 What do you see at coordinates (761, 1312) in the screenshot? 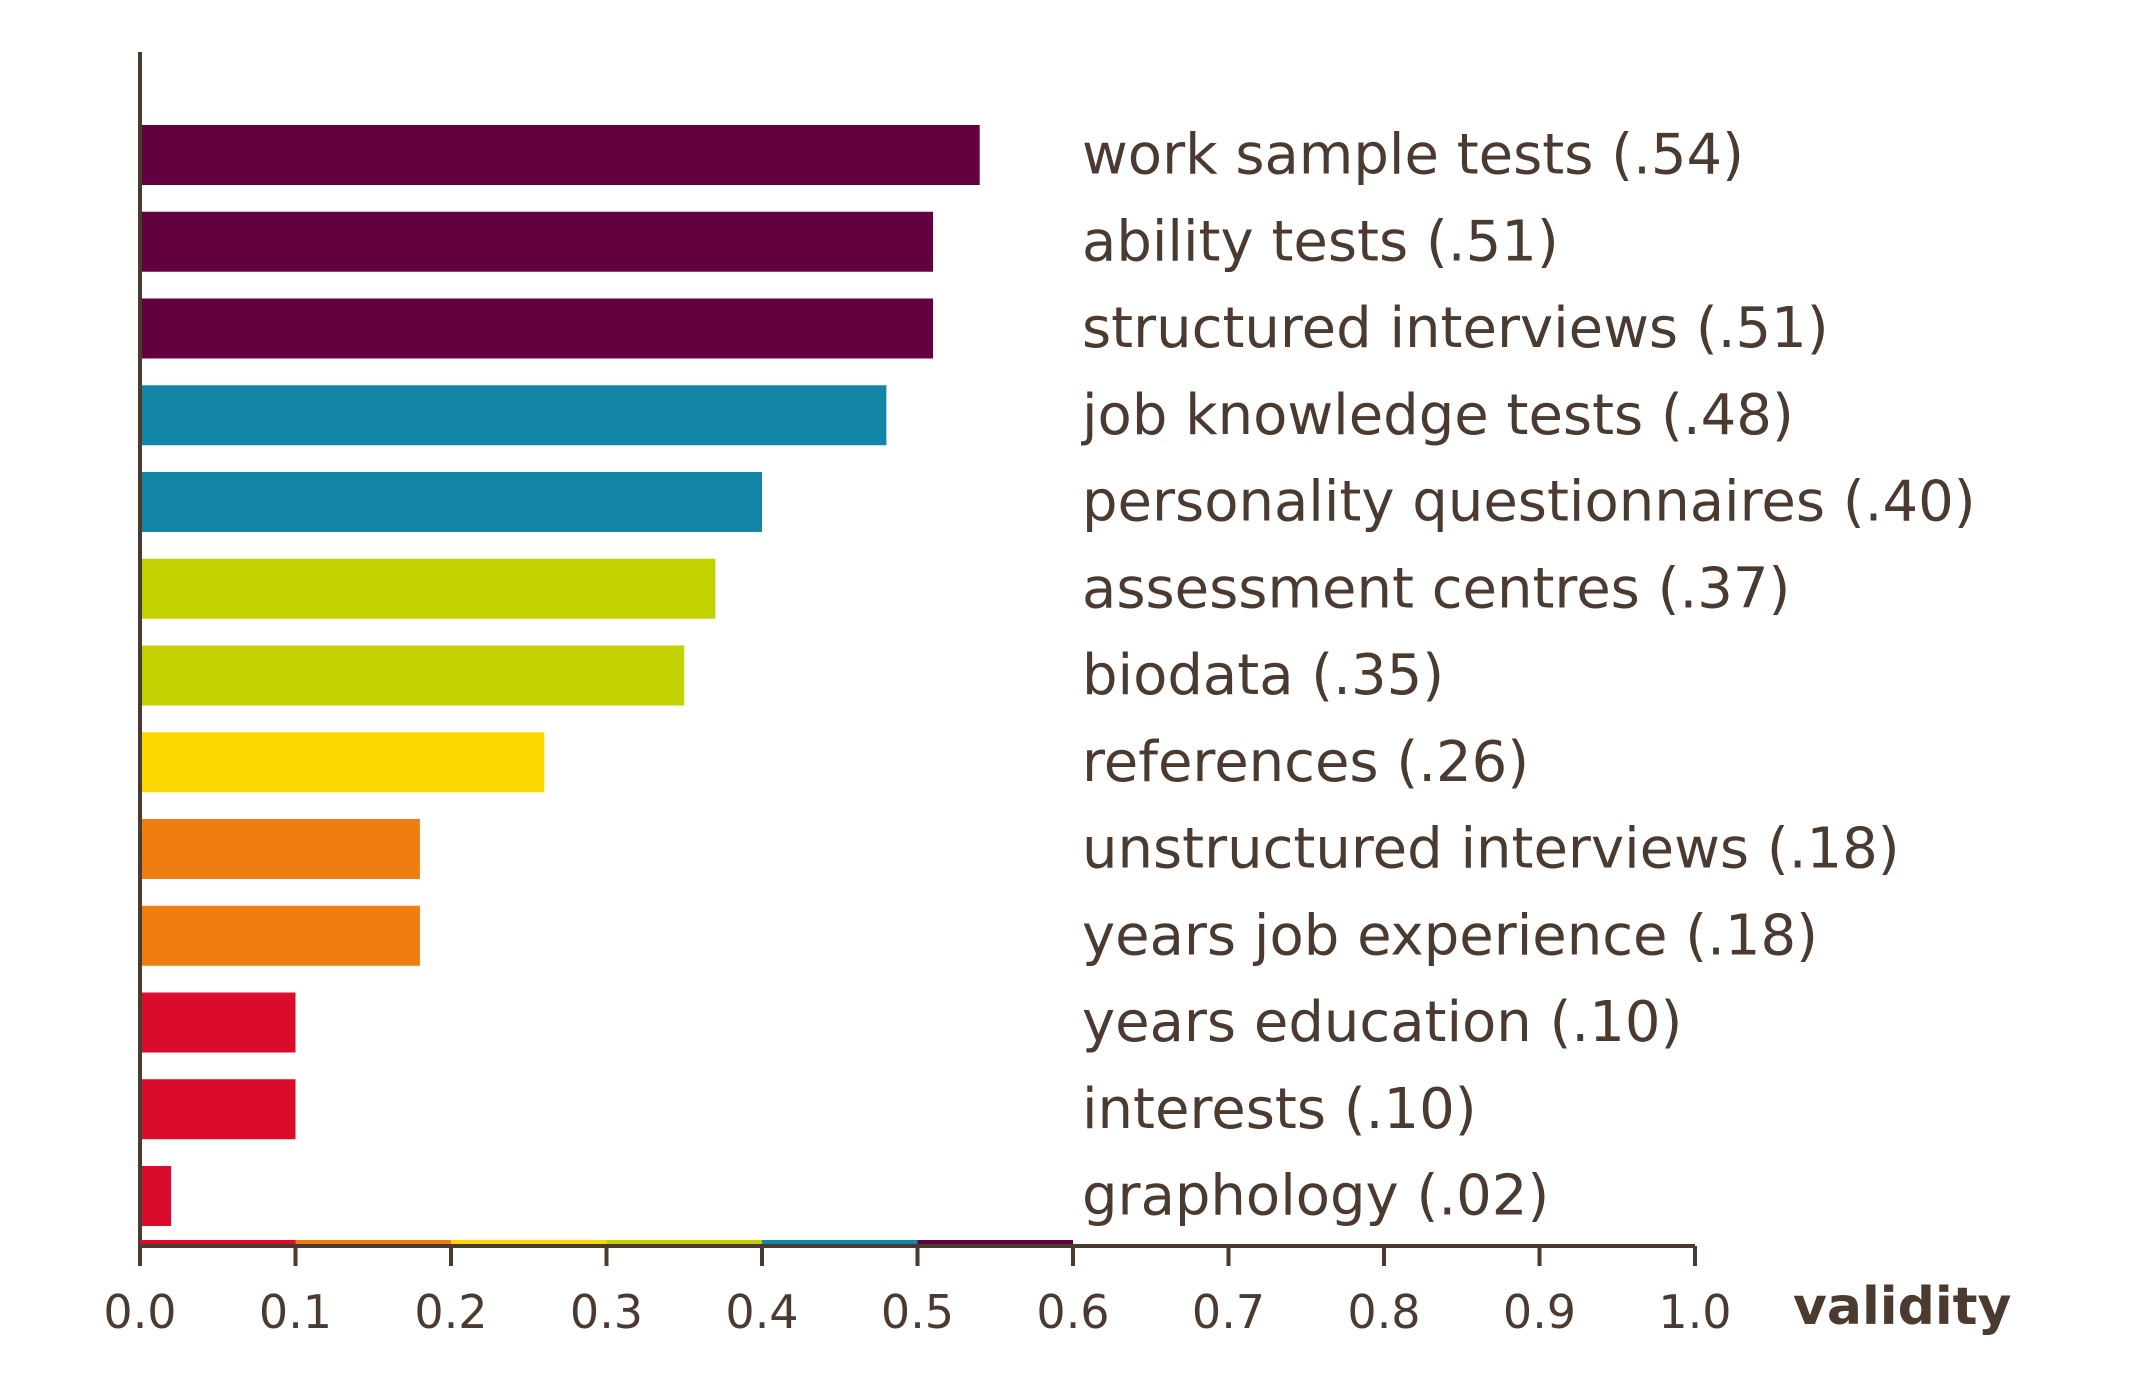
I see `x-tick-label: 0.4` at bounding box center [761, 1312].